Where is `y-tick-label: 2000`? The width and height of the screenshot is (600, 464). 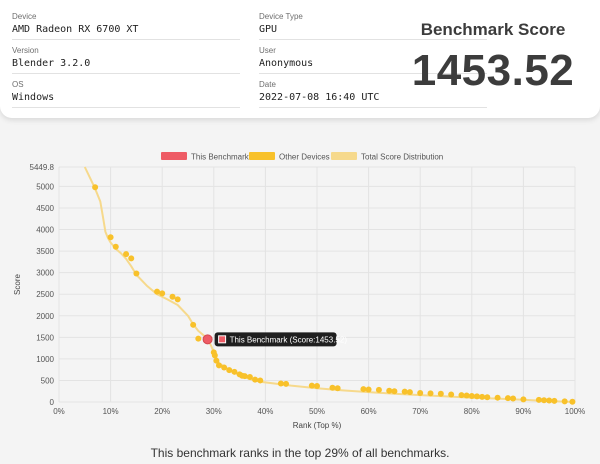
y-tick-label: 2000 is located at coordinates (45, 316).